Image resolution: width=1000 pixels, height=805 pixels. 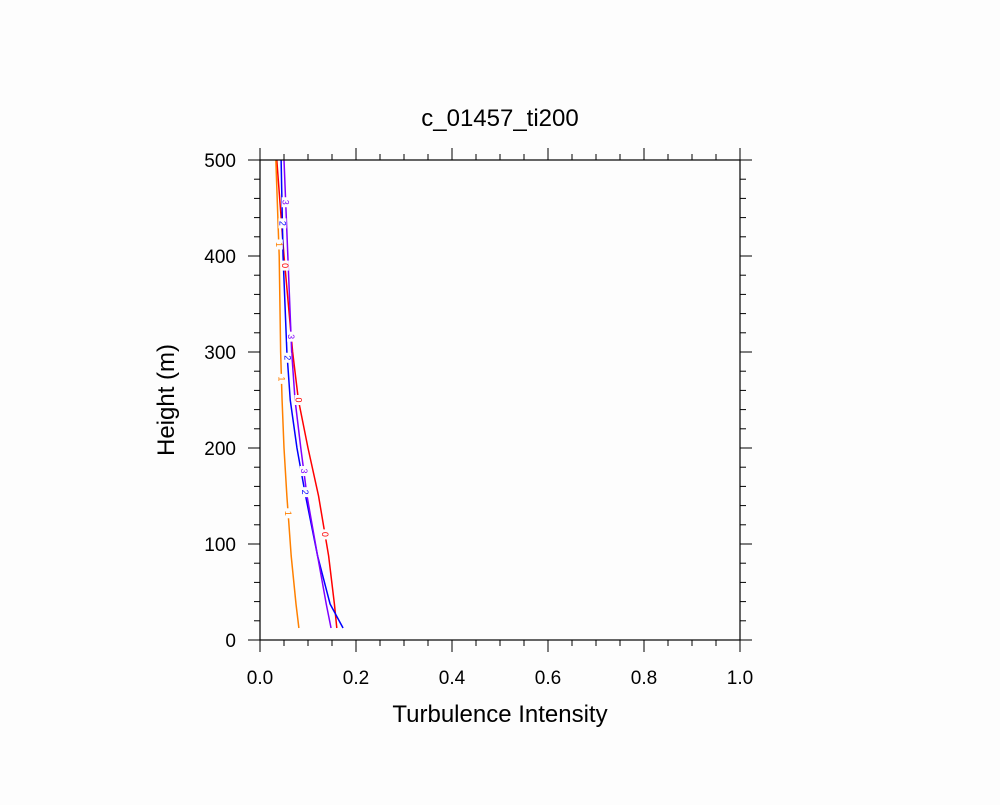 What do you see at coordinates (220, 161) in the screenshot?
I see `y-tick-label: 500` at bounding box center [220, 161].